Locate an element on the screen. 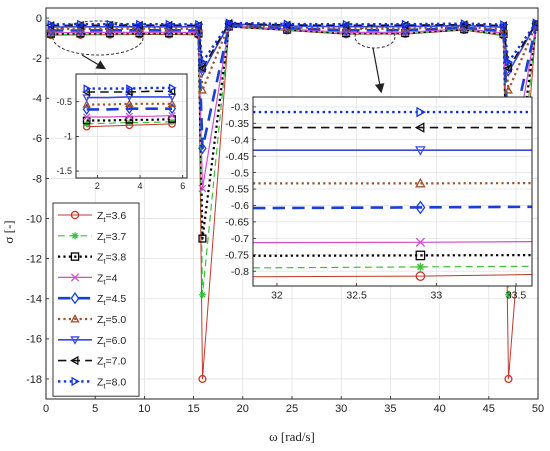 Image resolution: width=550 pixels, height=451 pixels. inset1-x-tick-label: 4 is located at coordinates (140, 186).